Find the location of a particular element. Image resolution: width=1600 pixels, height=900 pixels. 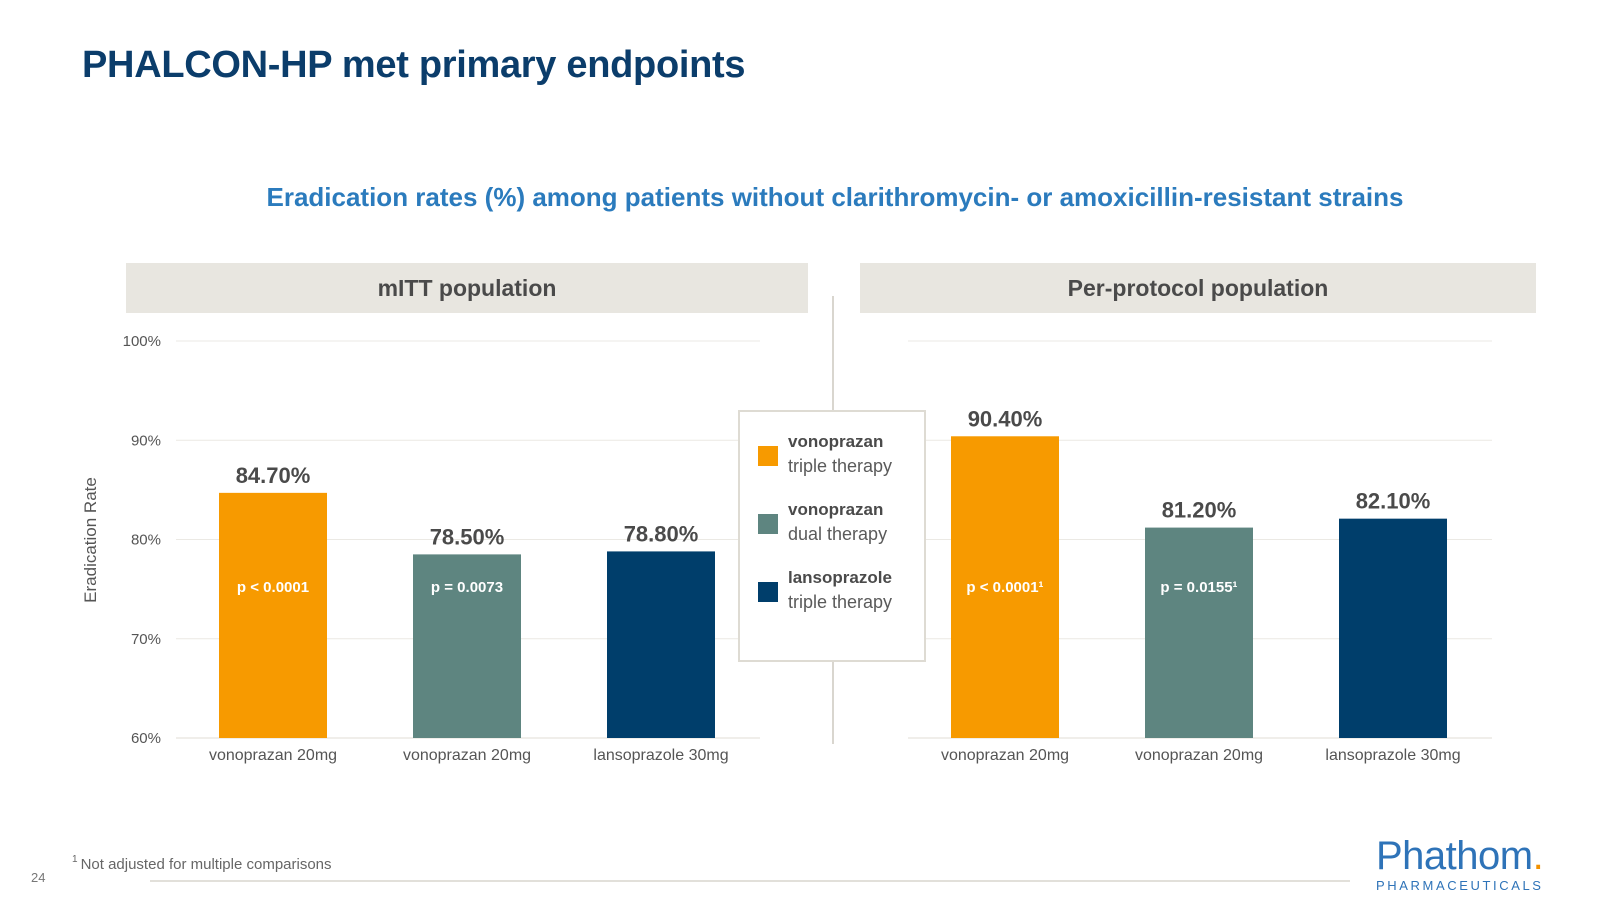

legend-item: vonoprazan triple therapy is located at coordinates (841, 454).